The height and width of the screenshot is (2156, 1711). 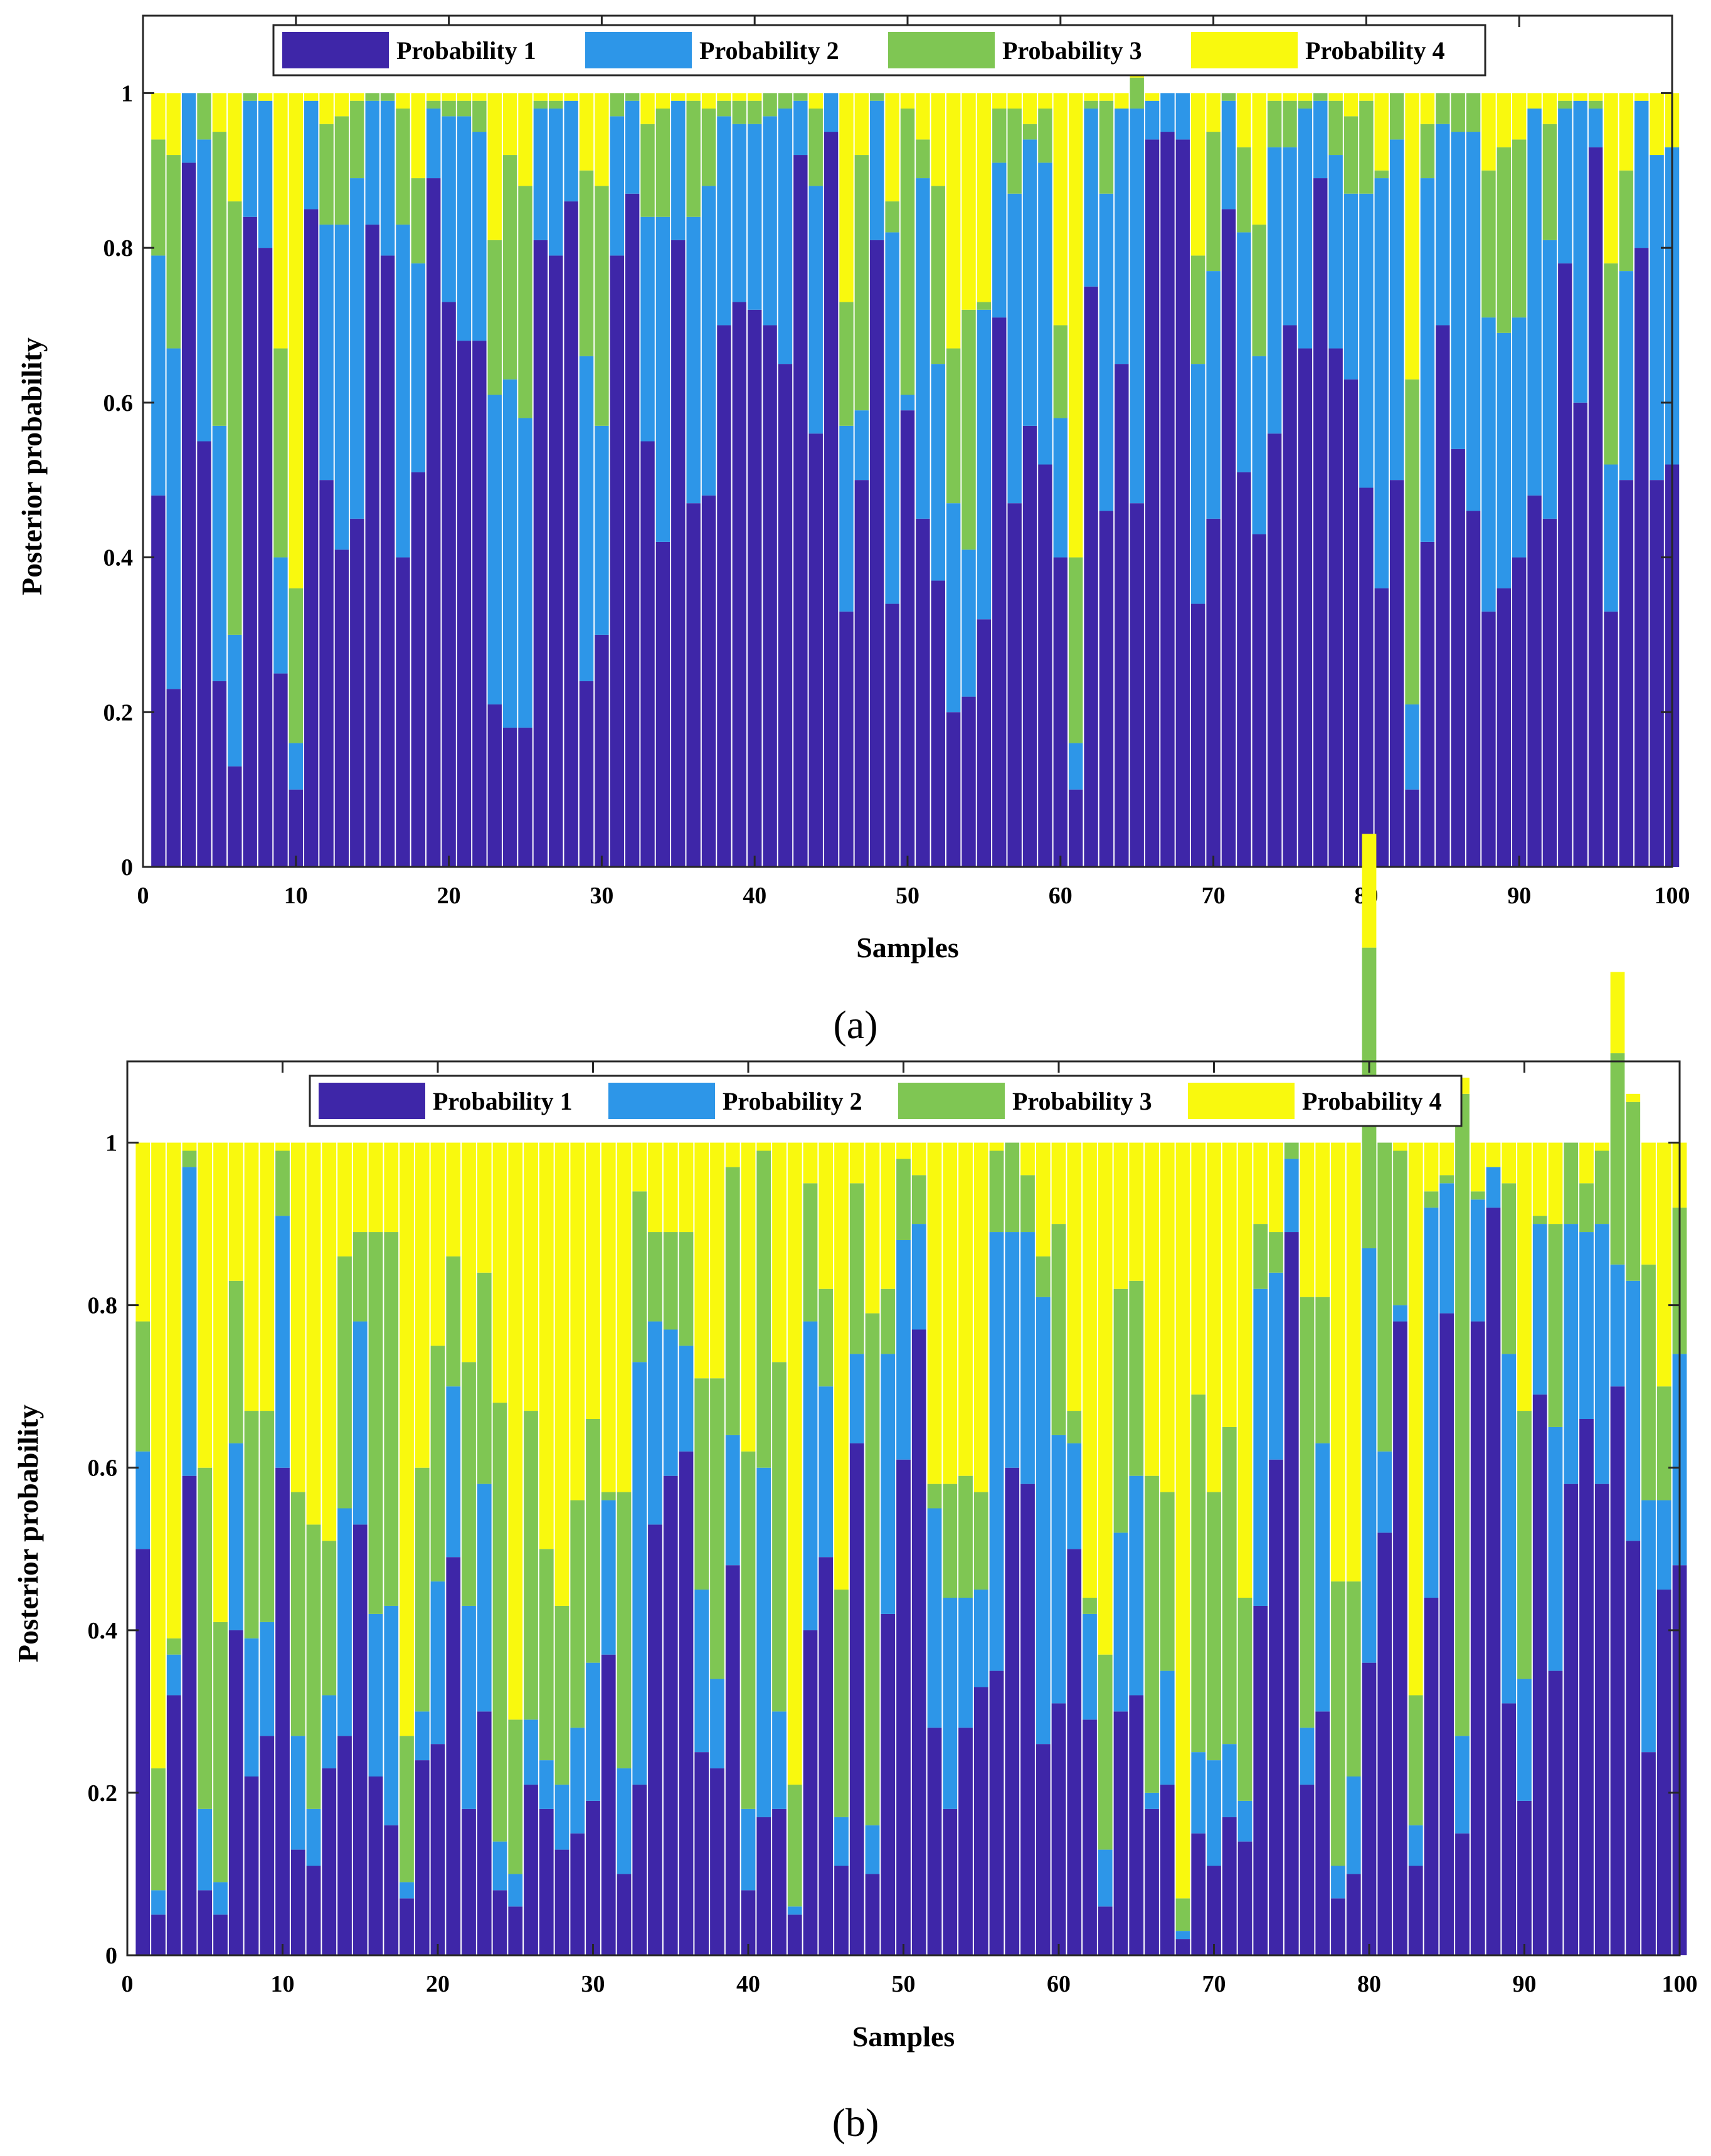 What do you see at coordinates (119, 712) in the screenshot?
I see `y-tick-label: 0.2` at bounding box center [119, 712].